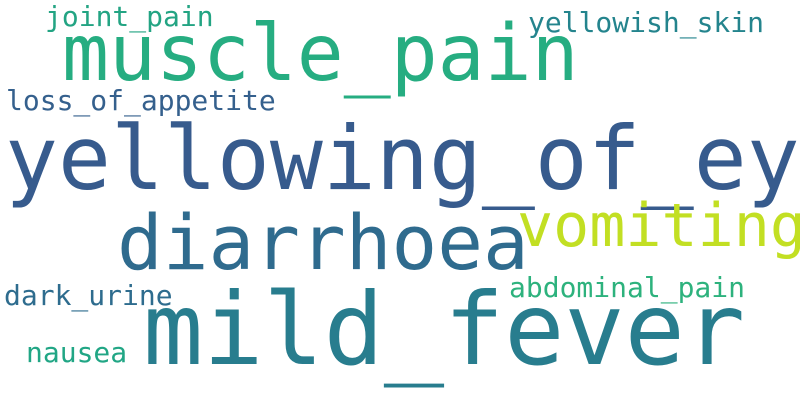 The height and width of the screenshot is (400, 800). Describe the element at coordinates (646, 22) in the screenshot. I see `word-yellowish-skin: yellowish_skin` at that location.